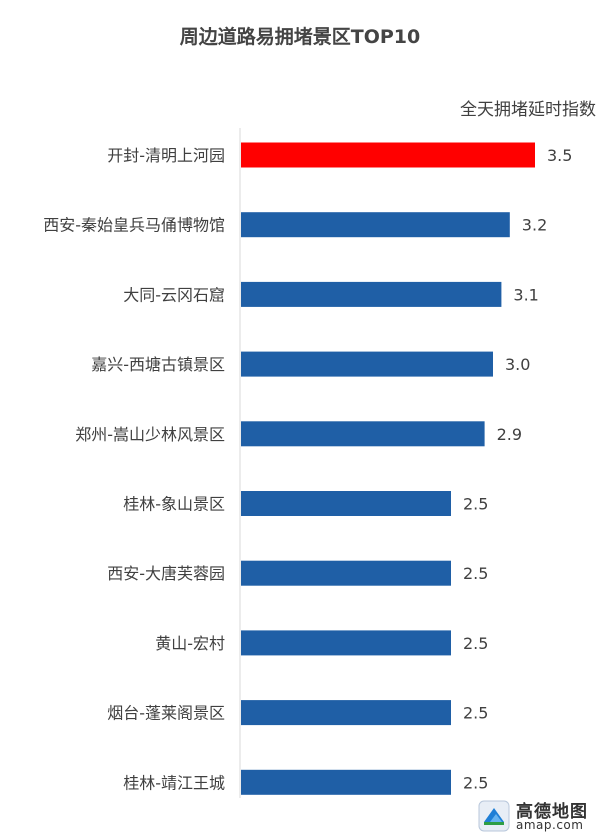 The image size is (600, 838). I want to click on category-label: 郑州-嵩山少林风景区, so click(150, 434).